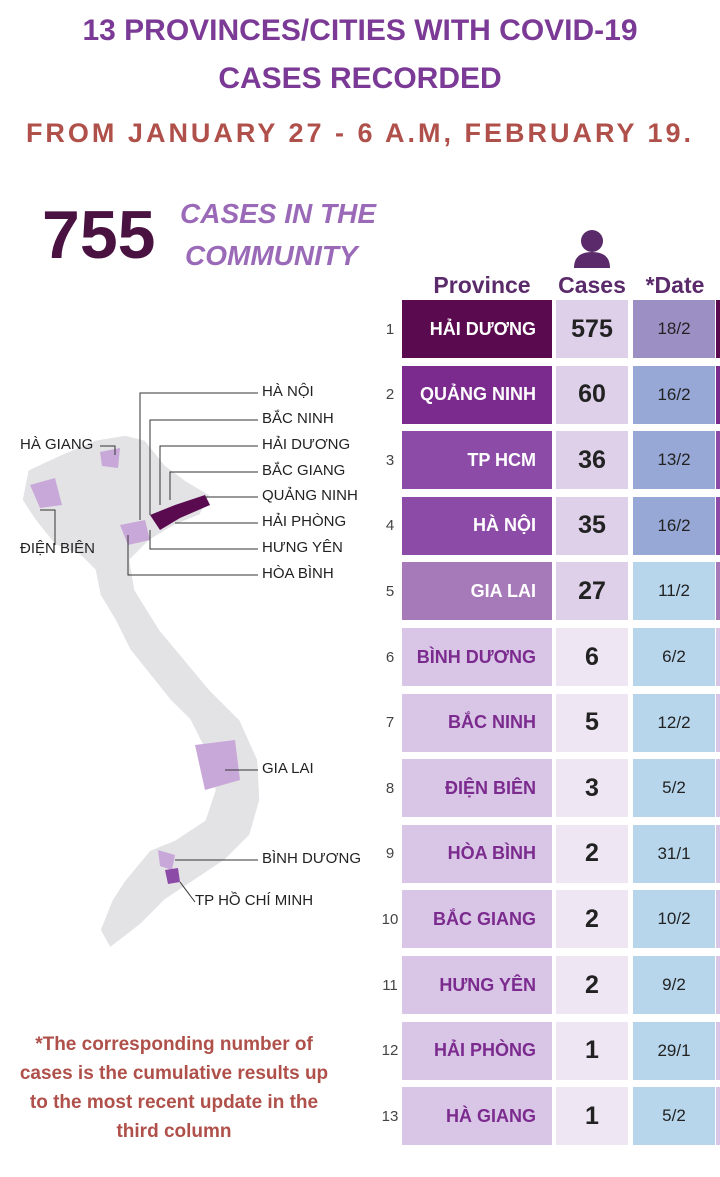 Image resolution: width=720 pixels, height=1177 pixels. I want to click on title: 13 PROVINCES/CITIES WITH COVID-19, so click(360, 30).